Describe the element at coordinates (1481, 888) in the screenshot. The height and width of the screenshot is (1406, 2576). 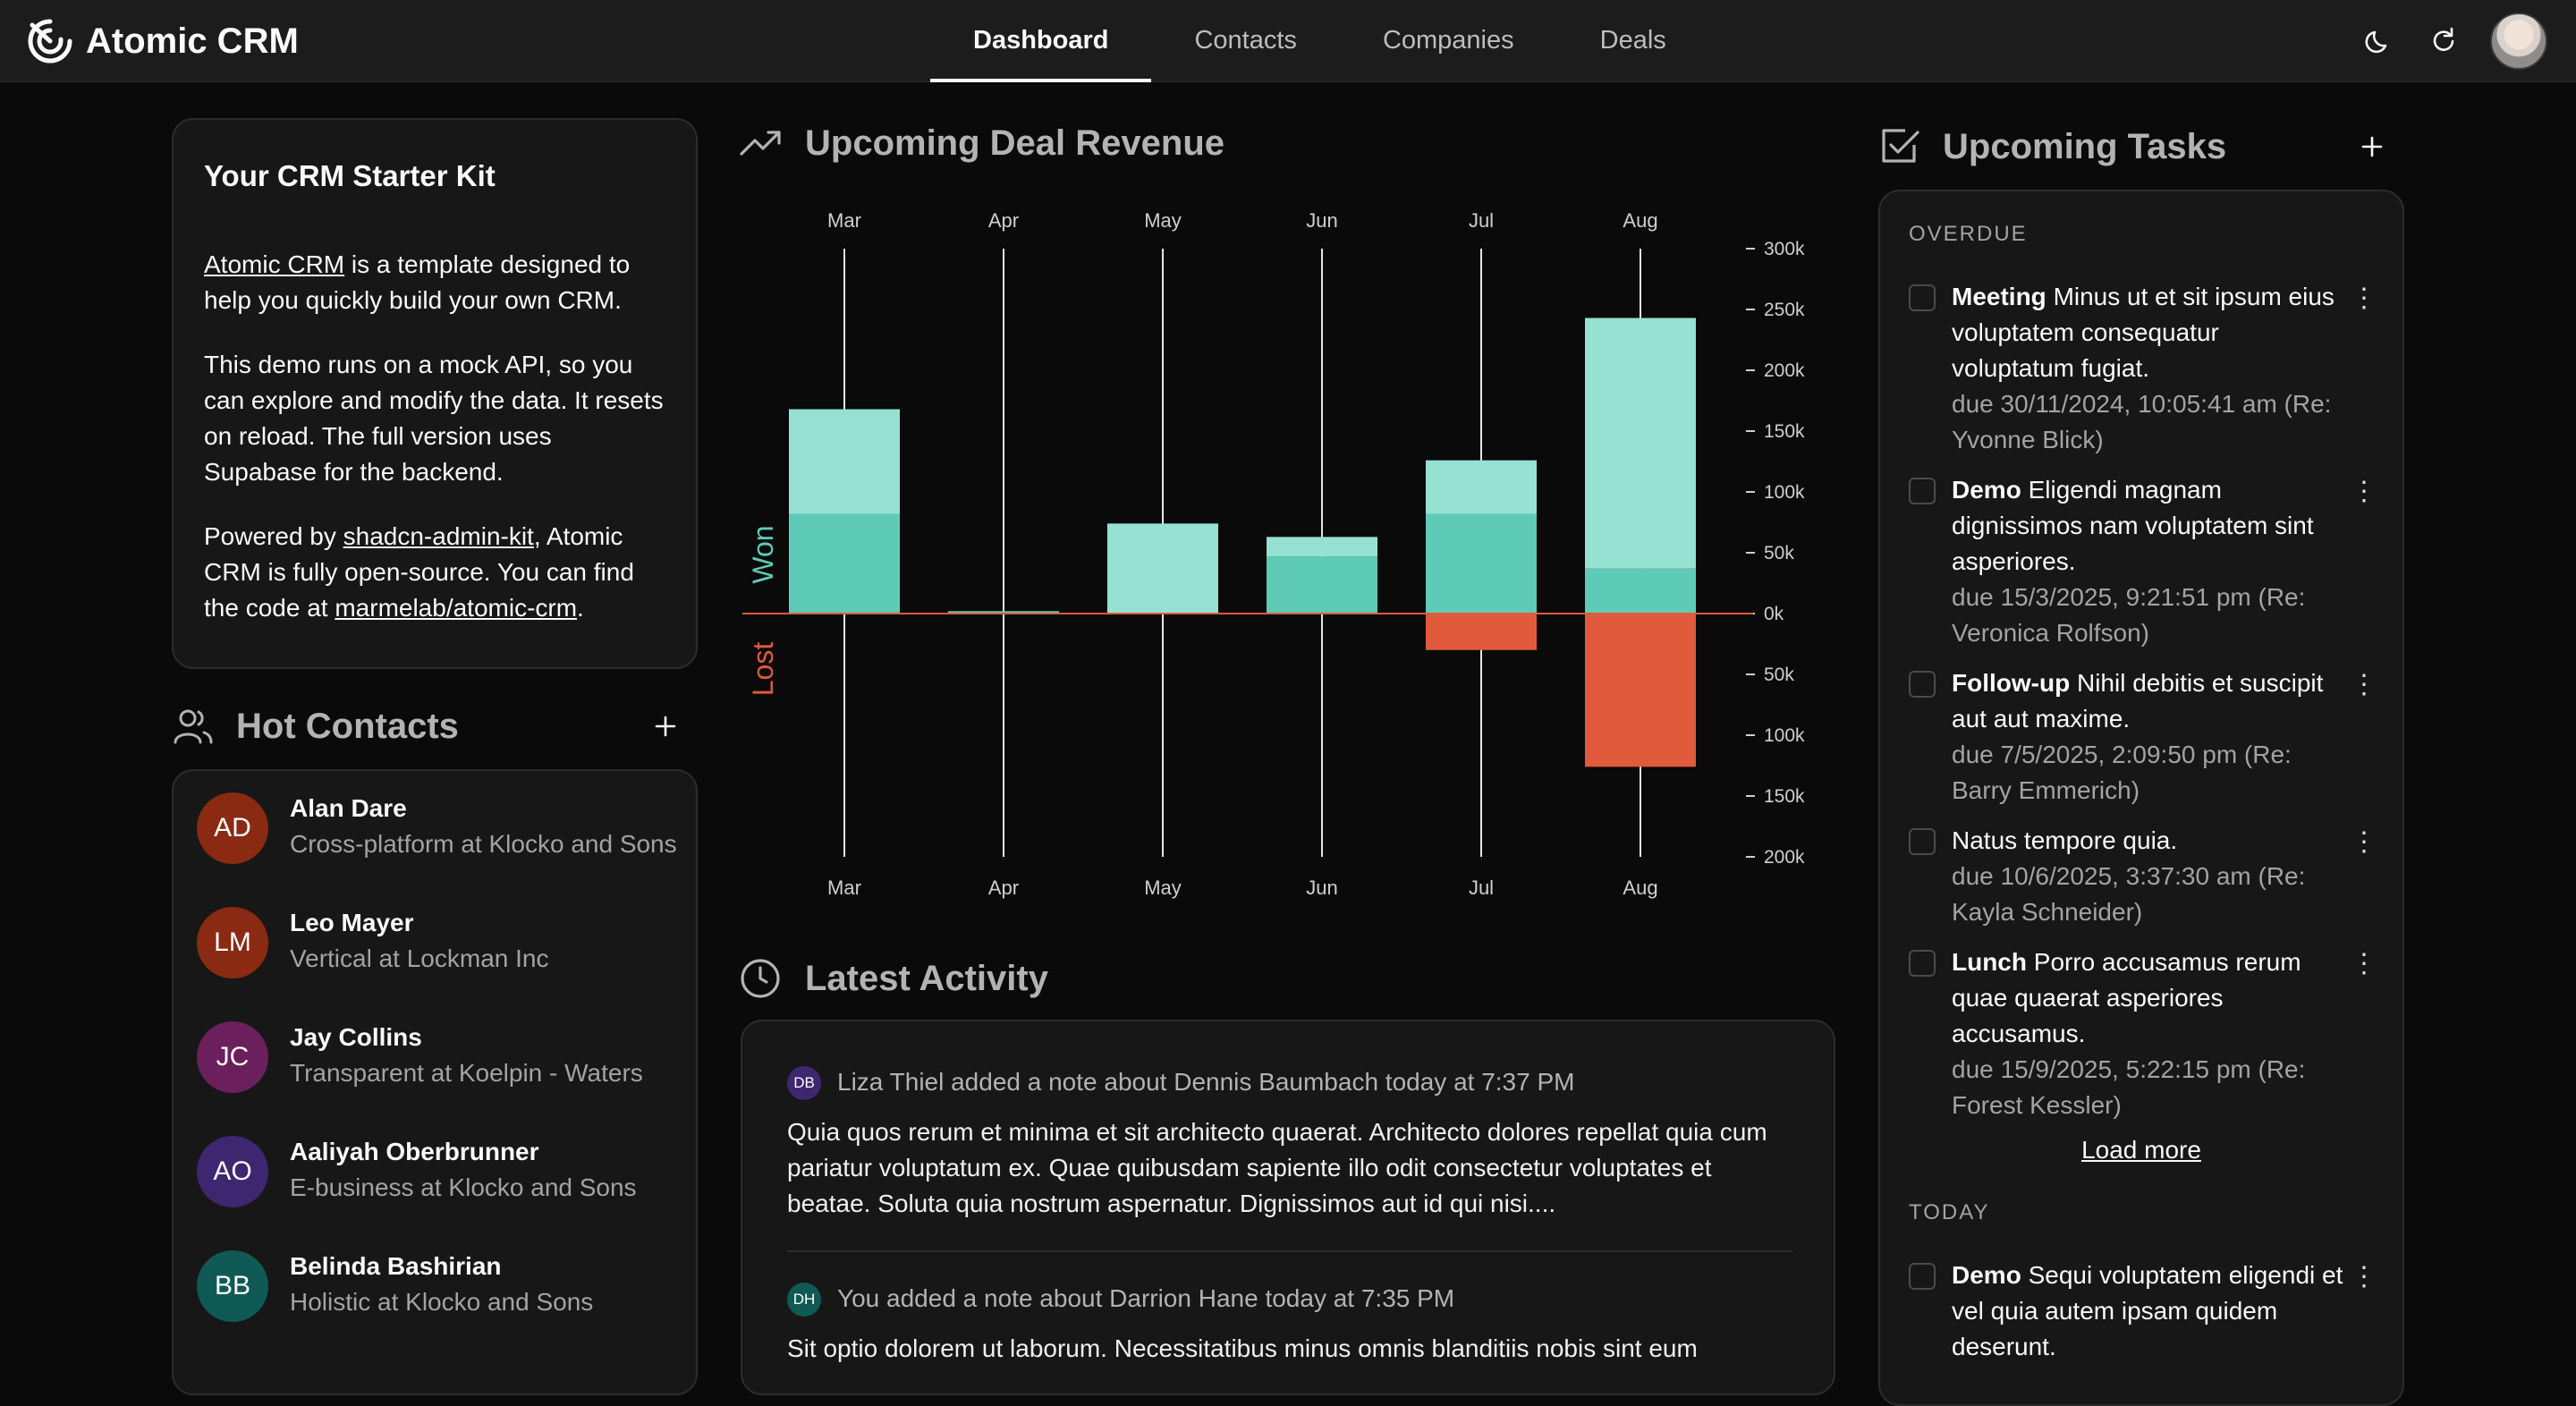
I see `month-label-bottom: Jul` at that location.